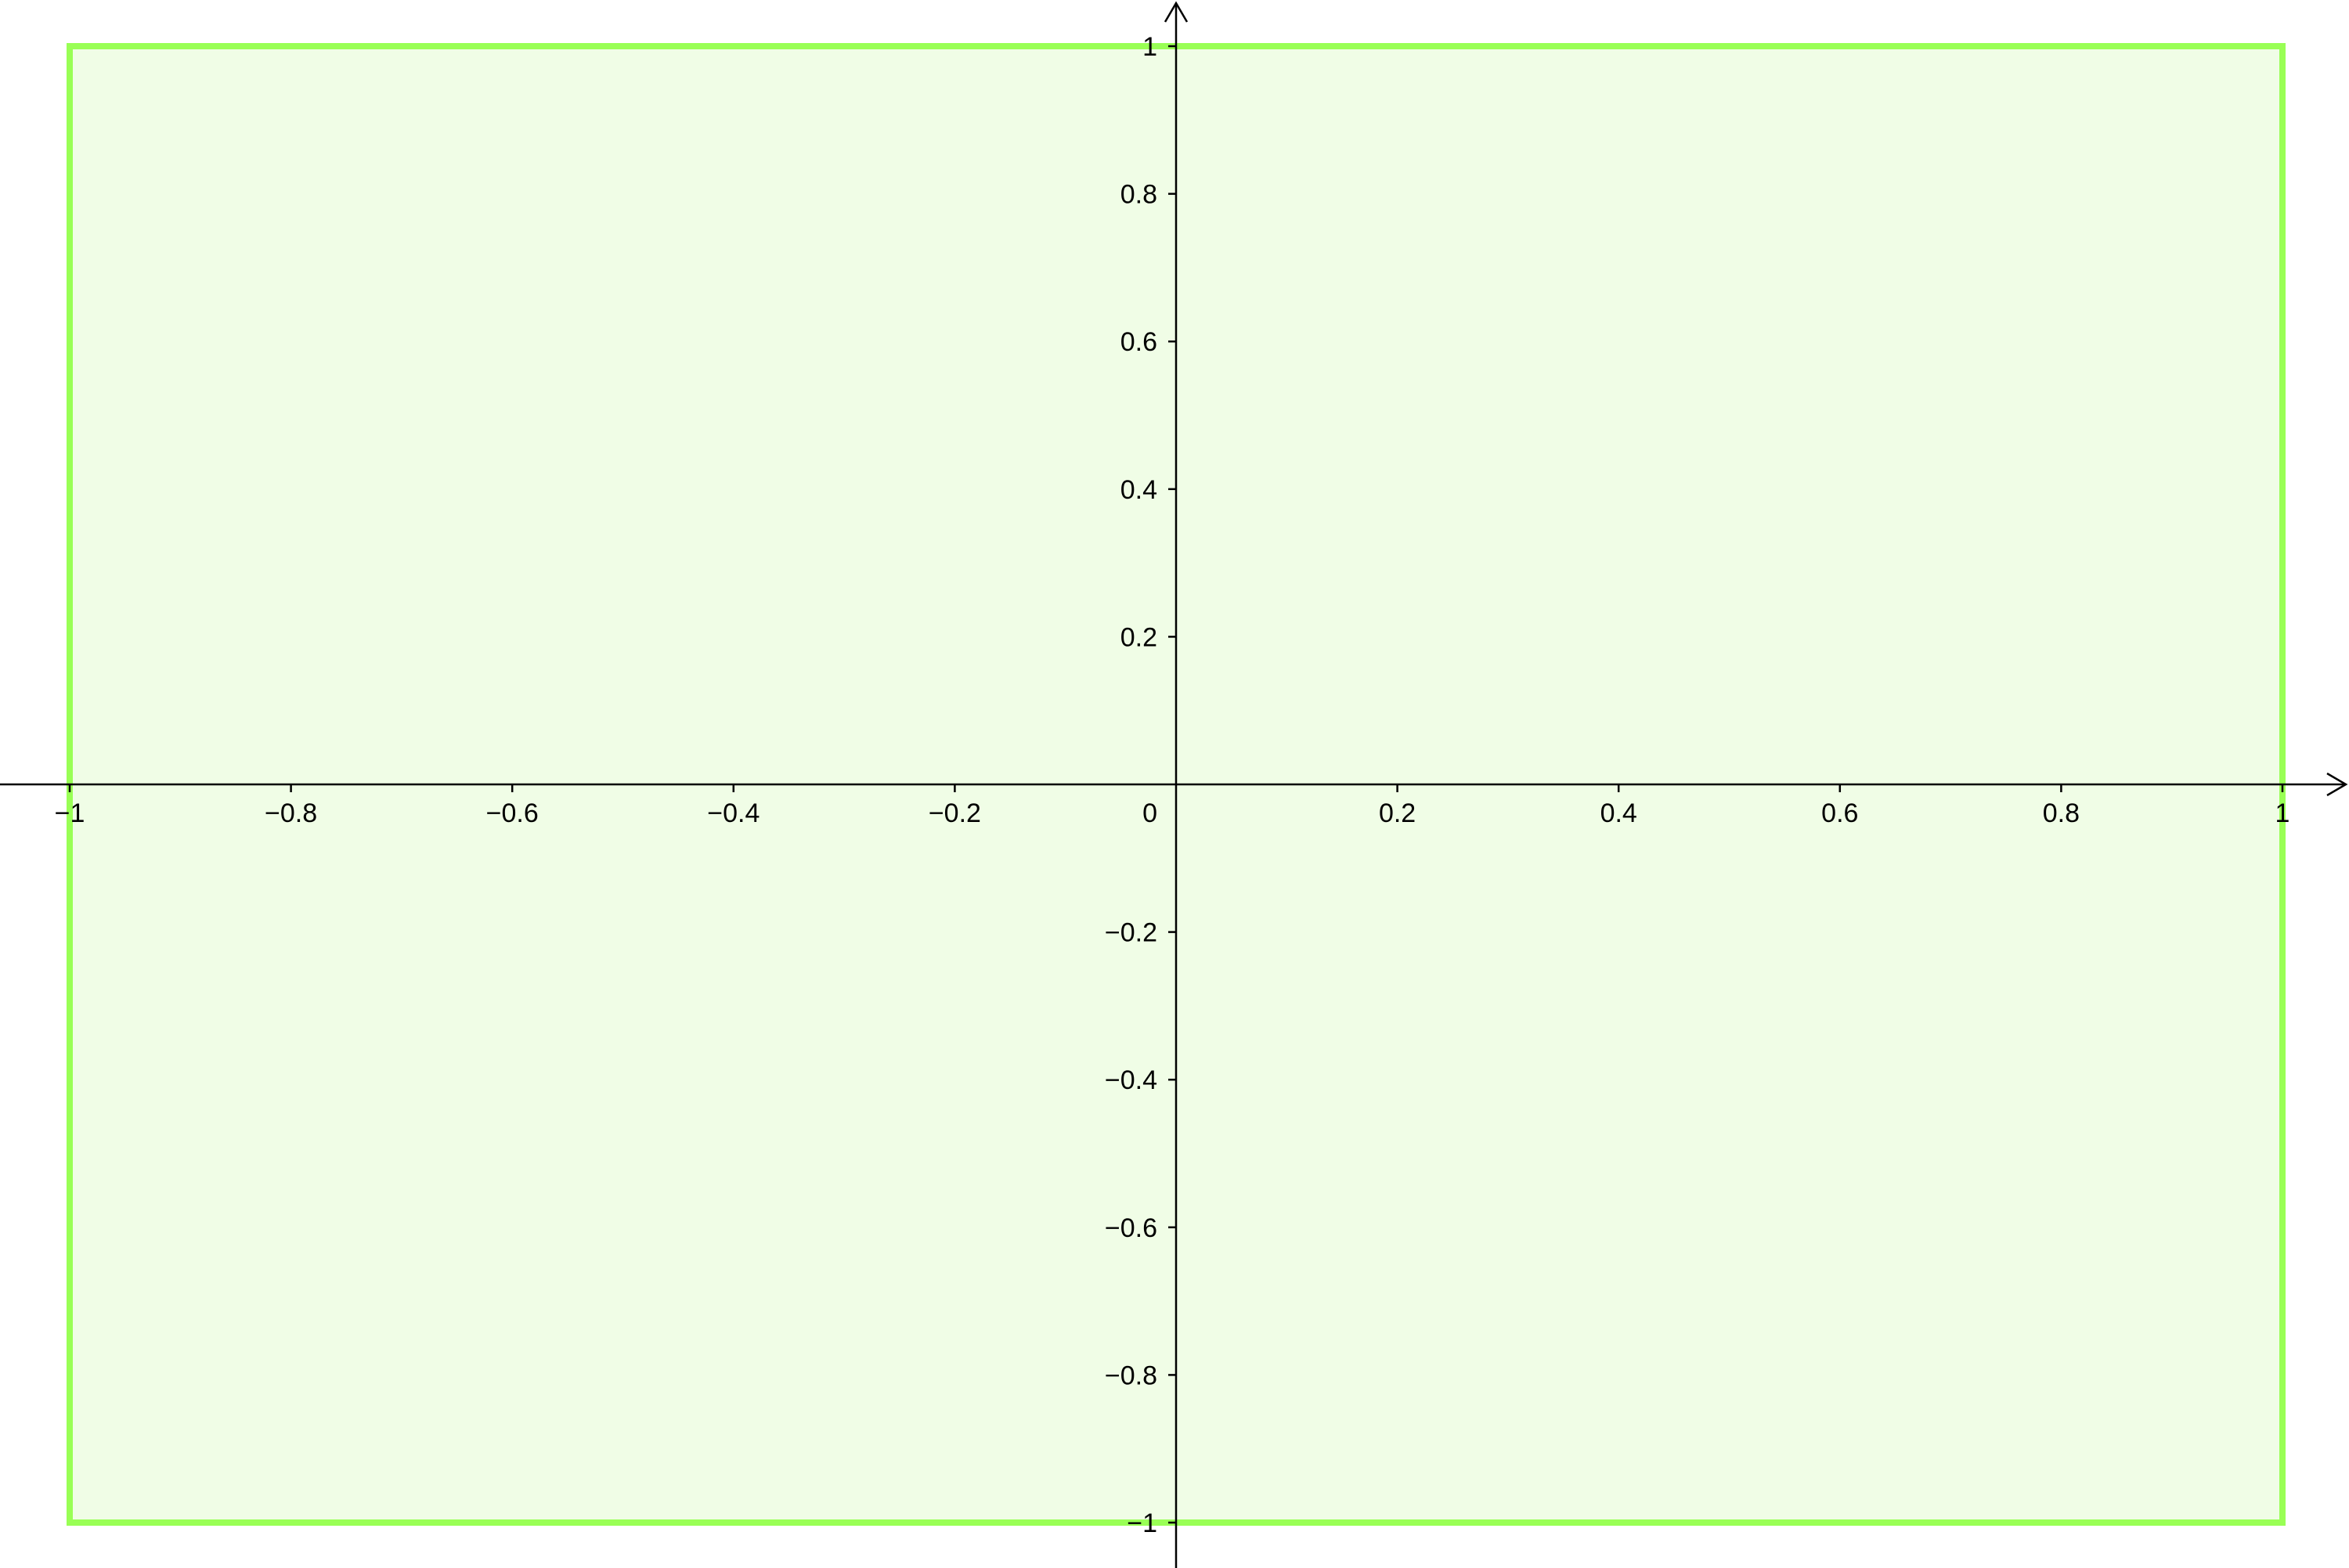 The width and height of the screenshot is (2349, 1568). I want to click on y-tick-label: −0.8, so click(1131, 1375).